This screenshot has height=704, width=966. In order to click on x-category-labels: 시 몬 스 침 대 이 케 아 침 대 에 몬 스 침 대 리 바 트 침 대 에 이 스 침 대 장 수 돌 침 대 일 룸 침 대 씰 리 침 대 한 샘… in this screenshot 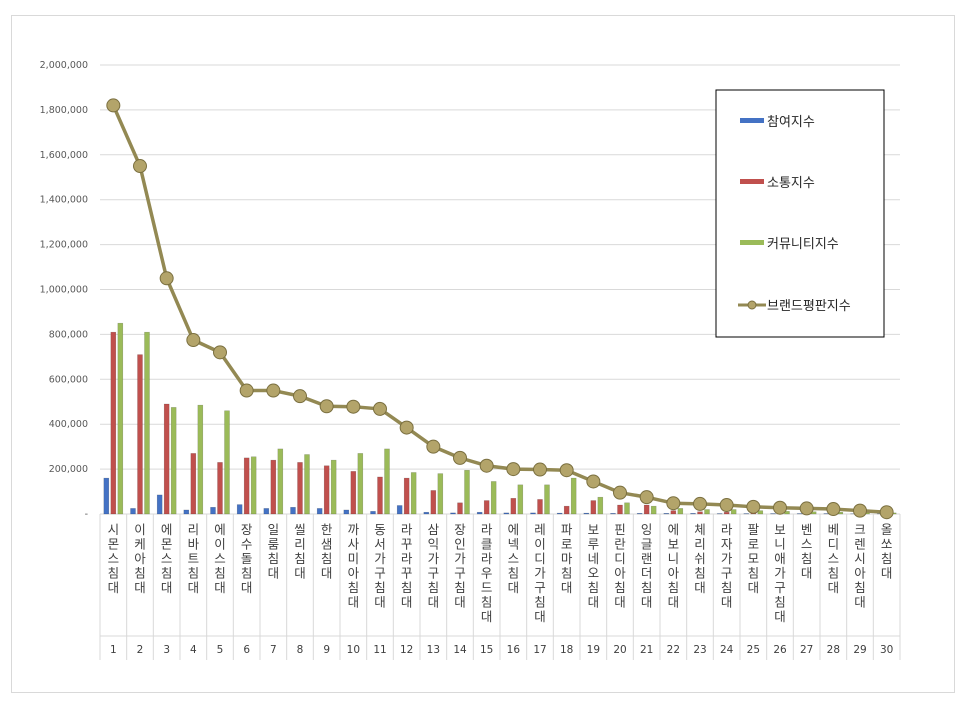, I will do `click(500, 573)`.